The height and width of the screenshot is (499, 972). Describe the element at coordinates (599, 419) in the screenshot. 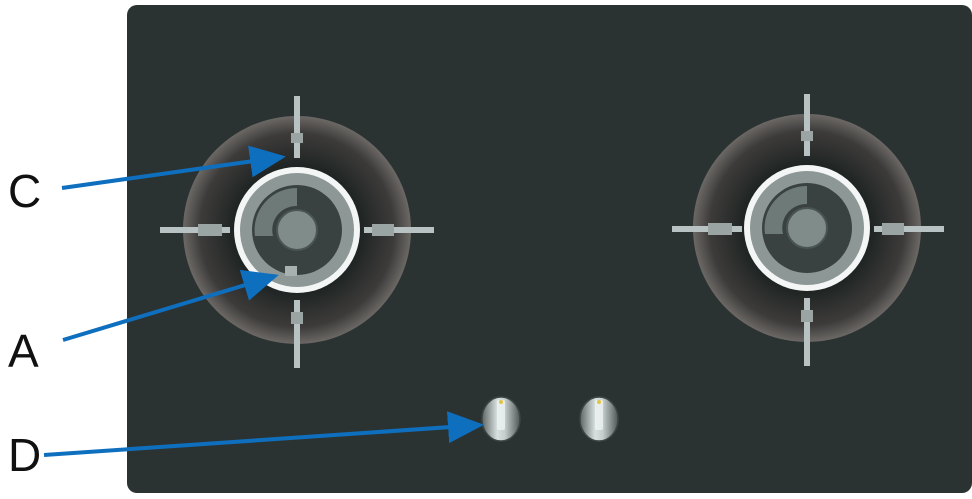

I see `control-knob-right` at that location.